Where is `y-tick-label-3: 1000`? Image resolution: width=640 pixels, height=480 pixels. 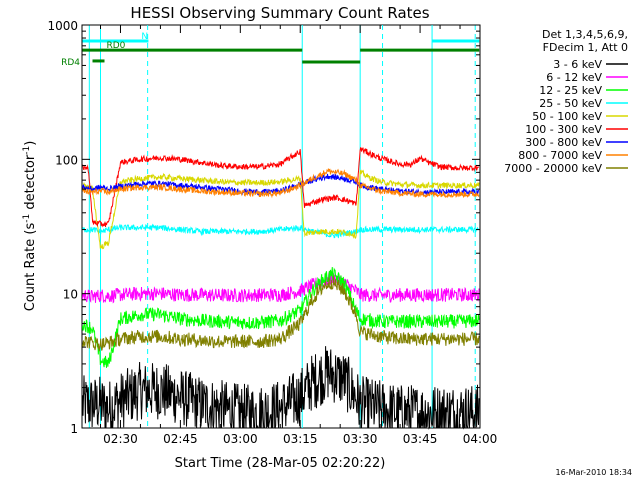
y-tick-label-3: 1000 is located at coordinates (62, 26).